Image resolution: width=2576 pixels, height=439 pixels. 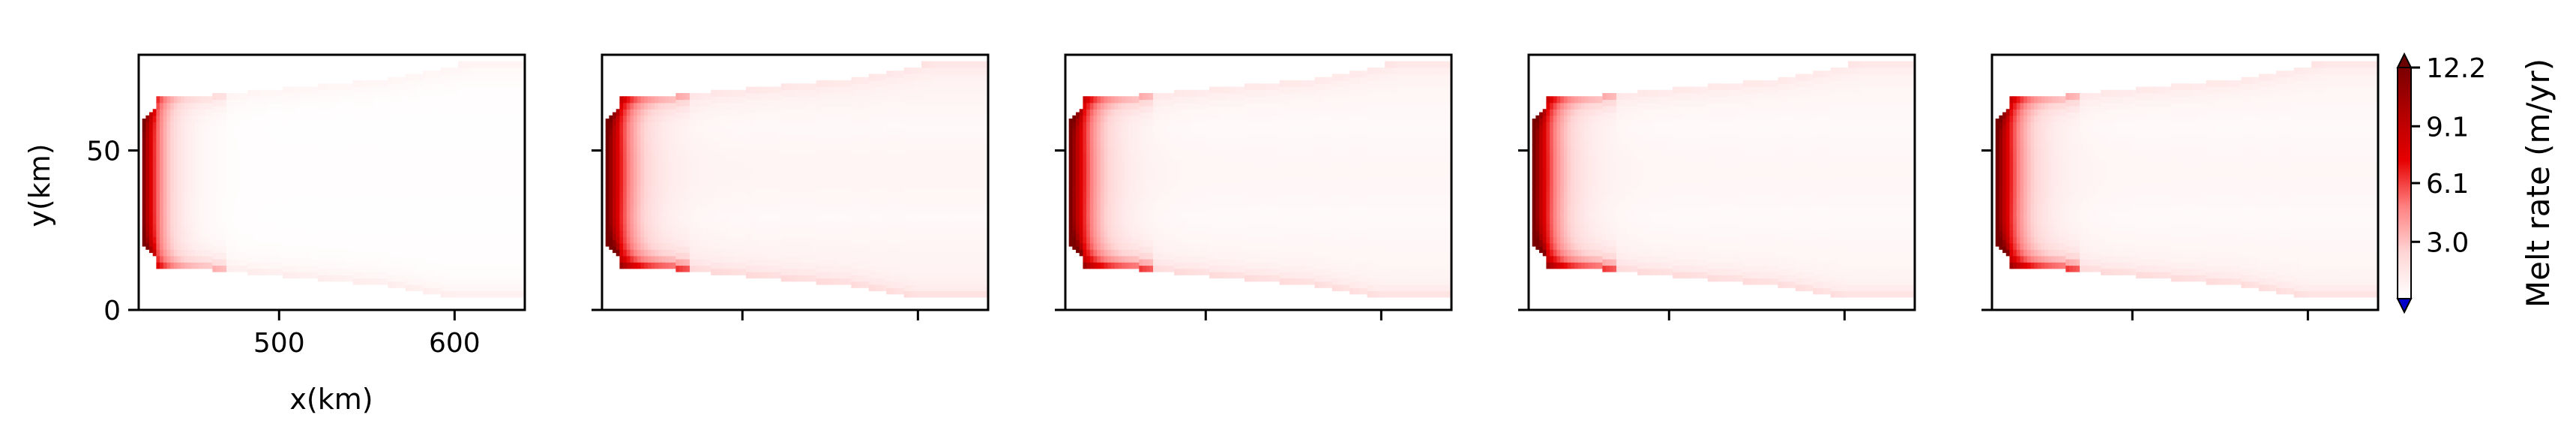 What do you see at coordinates (112, 311) in the screenshot?
I see `y-tick-label-0: 0` at bounding box center [112, 311].